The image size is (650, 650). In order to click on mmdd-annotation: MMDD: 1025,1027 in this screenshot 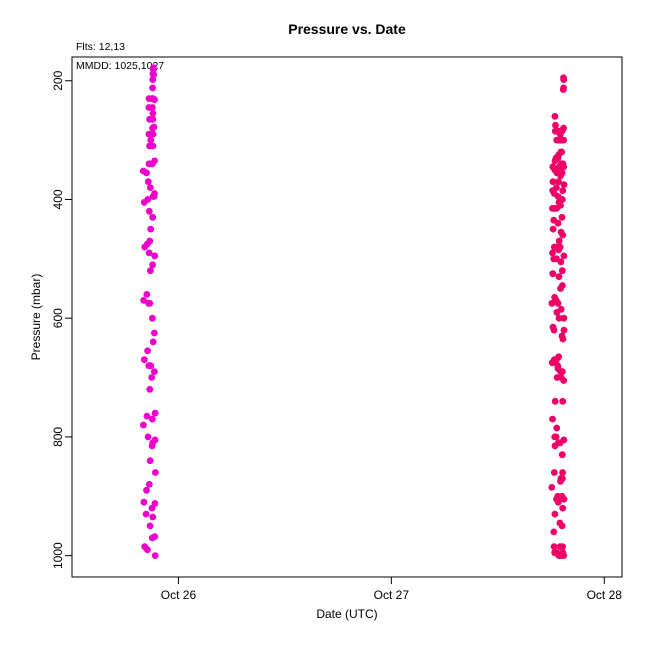, I will do `click(120, 66)`.